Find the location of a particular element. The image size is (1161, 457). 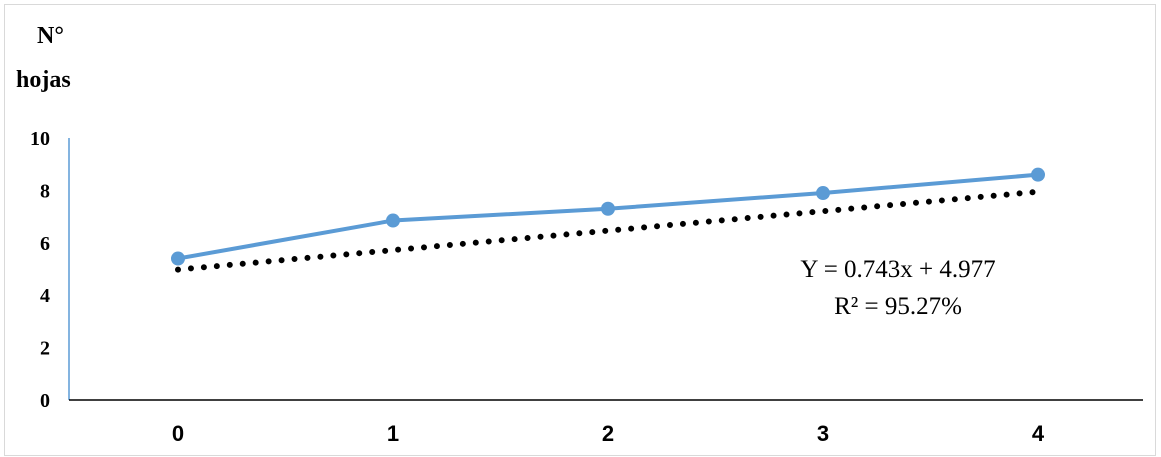

trendline-group is located at coordinates (608, 230).